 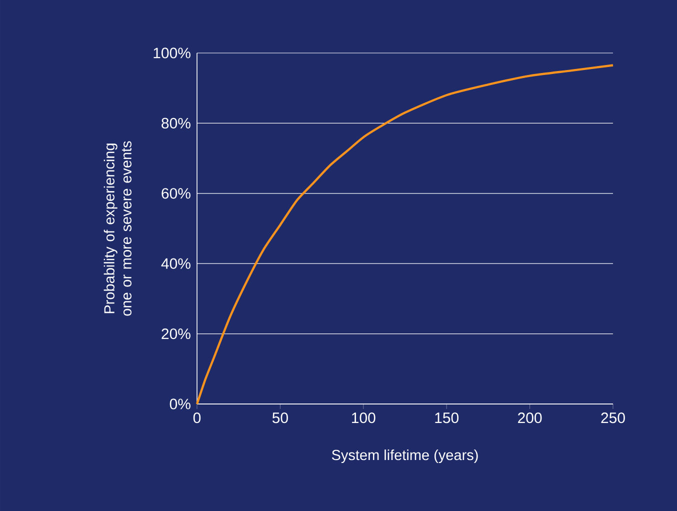 What do you see at coordinates (118, 228) in the screenshot?
I see `y-axis-title: Probability of experiencing one or more severe events` at bounding box center [118, 228].